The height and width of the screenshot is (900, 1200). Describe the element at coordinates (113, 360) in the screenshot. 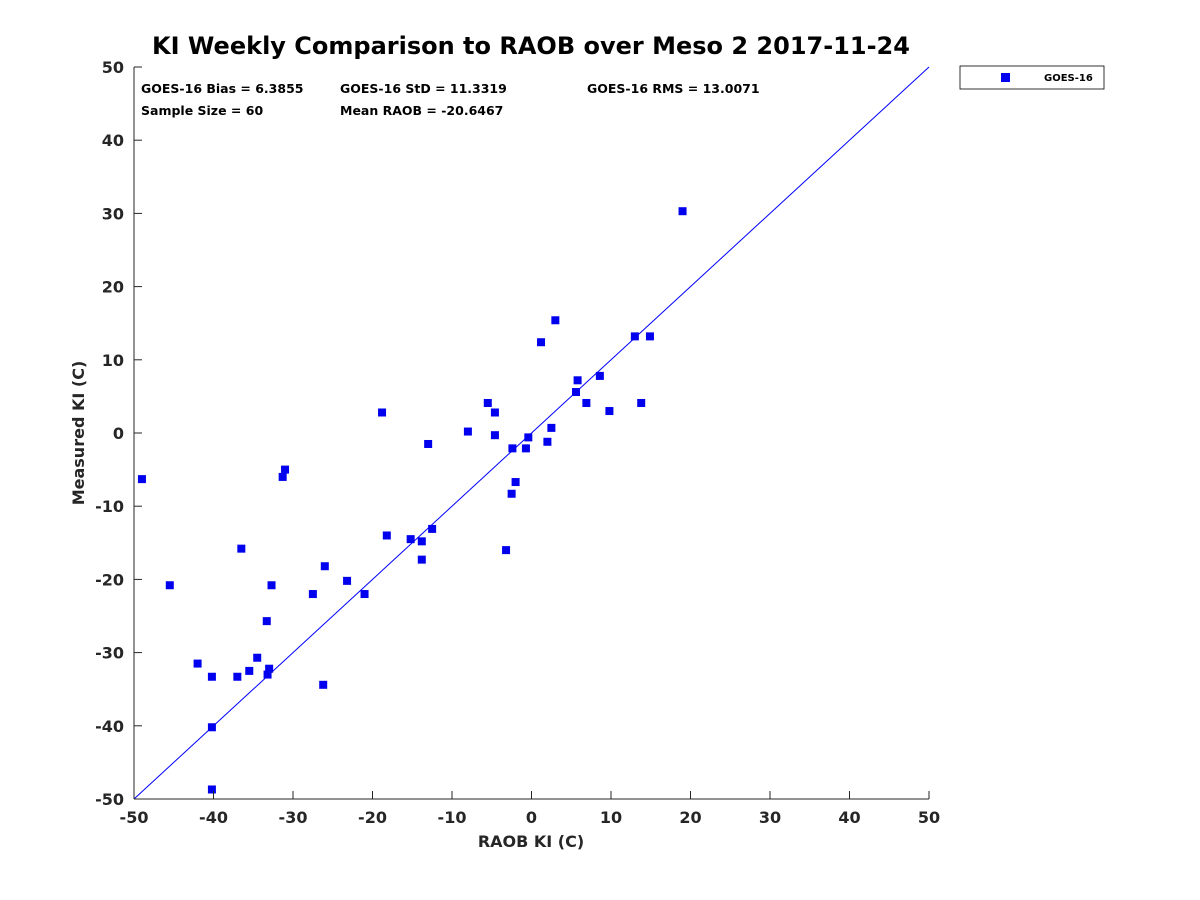

I see `y-tick-label: 10` at that location.